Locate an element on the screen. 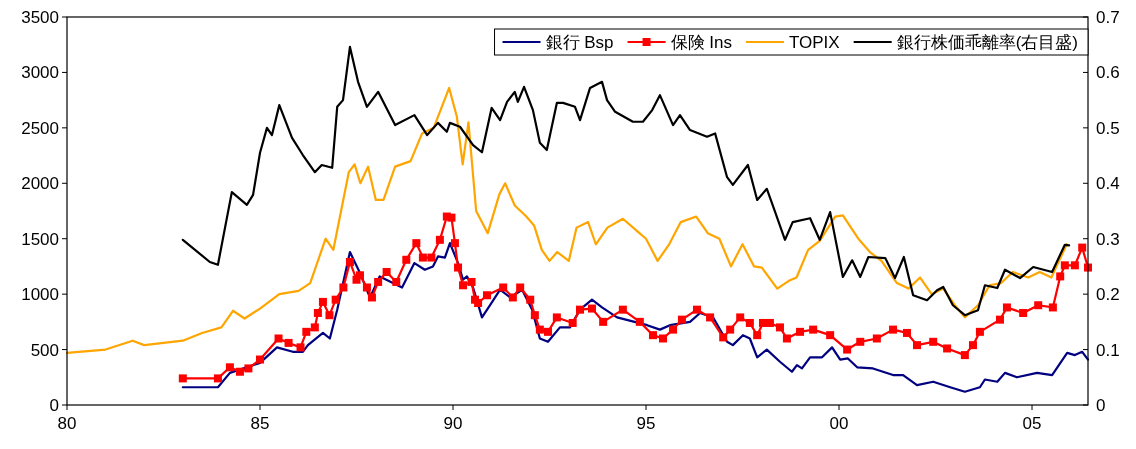  y2-tick-label: 0.3 is located at coordinates (1108, 239).